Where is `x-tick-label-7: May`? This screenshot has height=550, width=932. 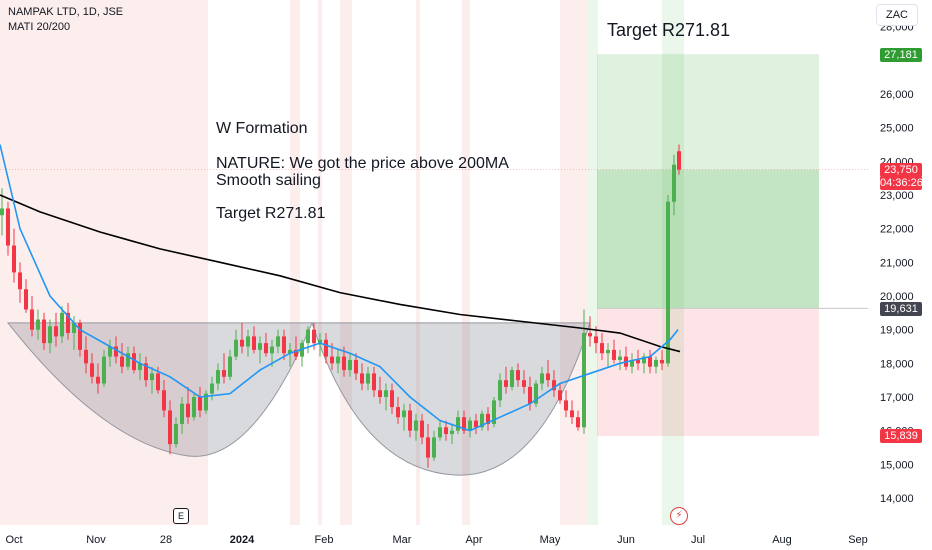
x-tick-label-7: May is located at coordinates (550, 540).